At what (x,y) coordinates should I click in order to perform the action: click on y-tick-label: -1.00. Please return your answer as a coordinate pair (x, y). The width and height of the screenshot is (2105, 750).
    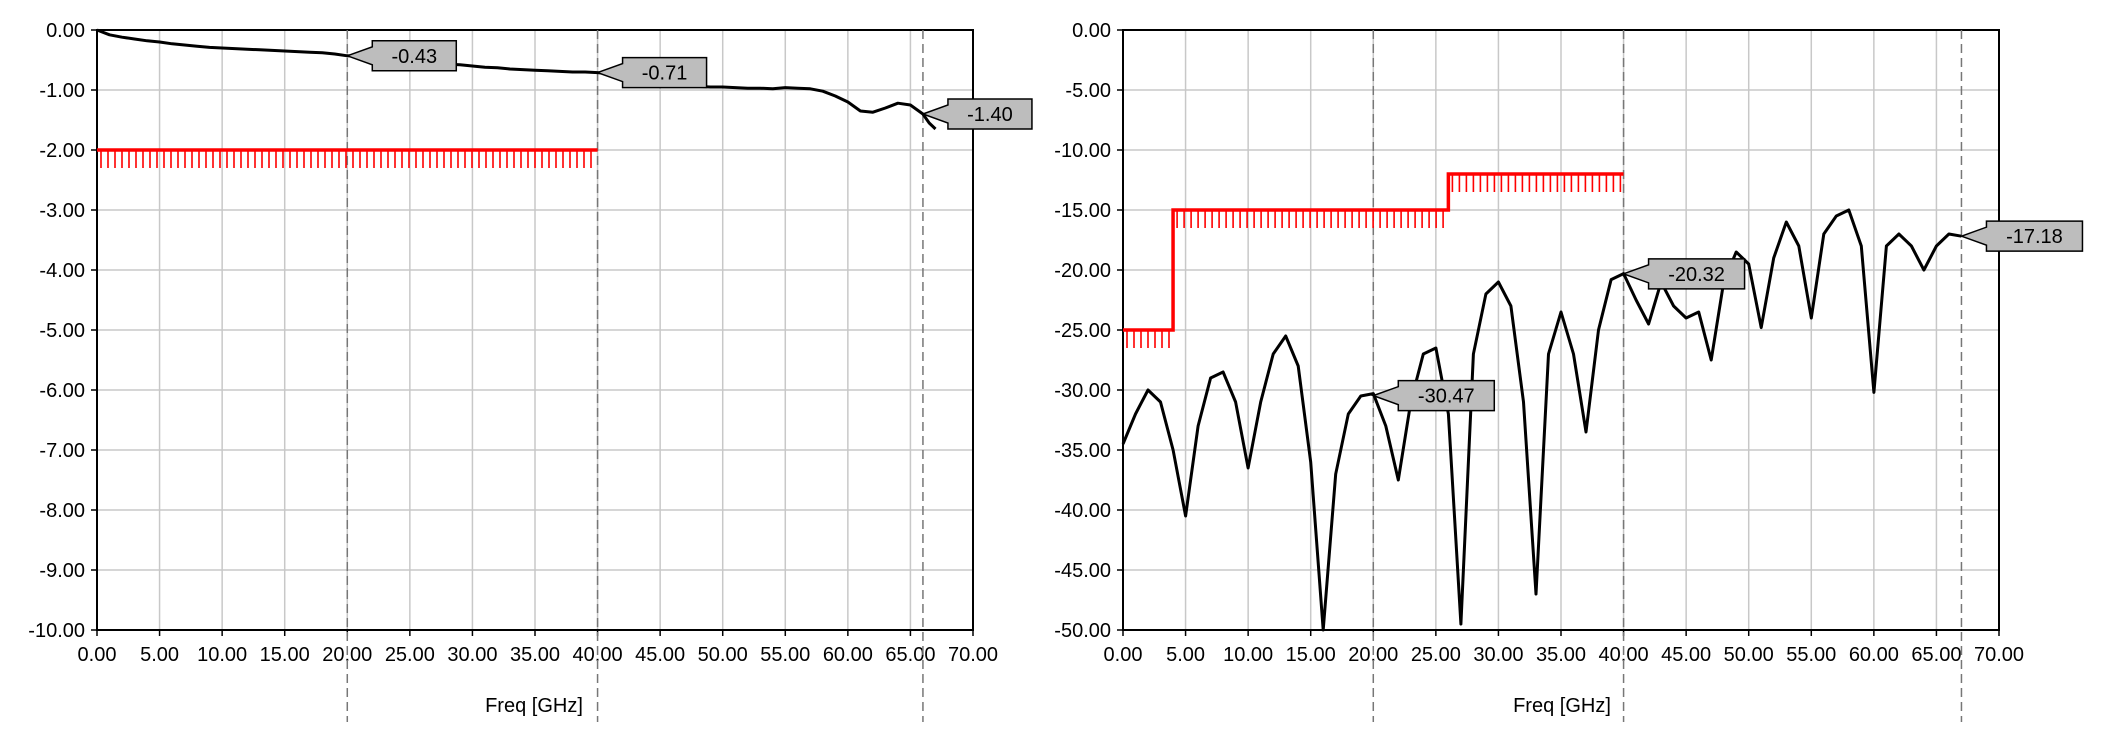
    Looking at the image, I should click on (62, 91).